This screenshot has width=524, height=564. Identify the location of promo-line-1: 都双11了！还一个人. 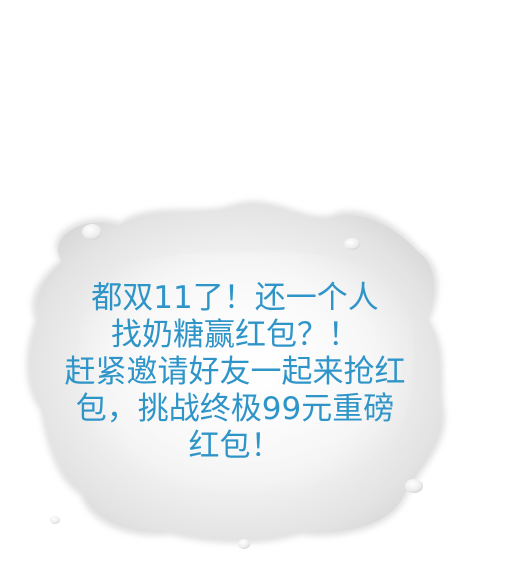
(235, 298).